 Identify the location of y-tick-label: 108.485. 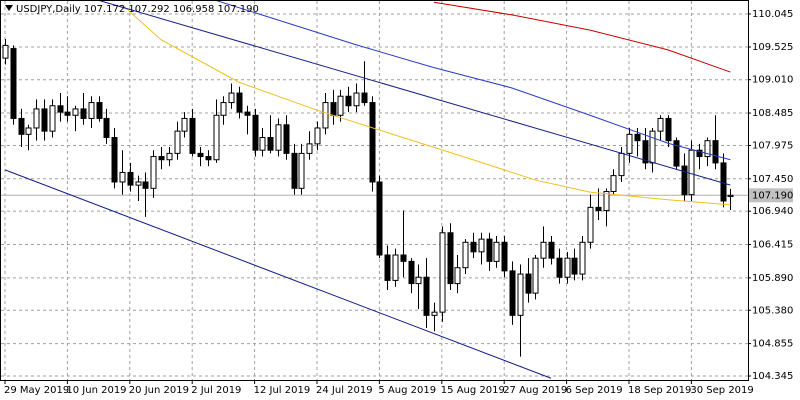
(772, 113).